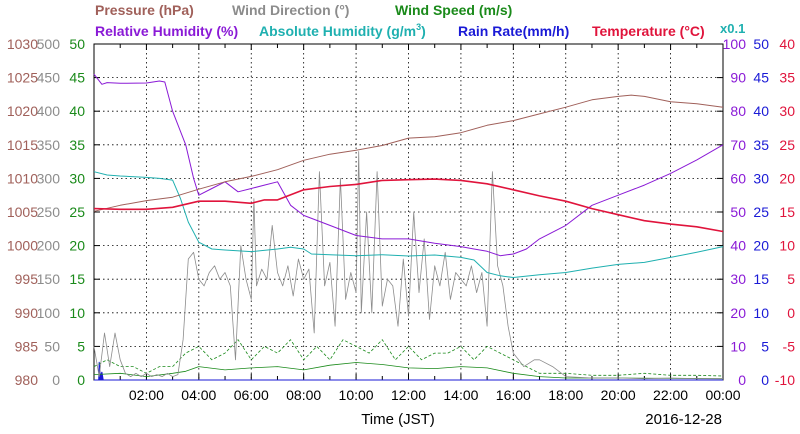 Image resolution: width=800 pixels, height=434 pixels. I want to click on x-axis-label: Time (JST), so click(398, 419).